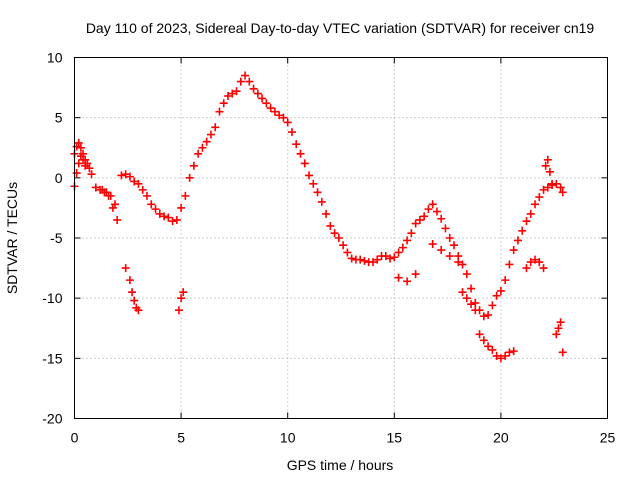 Image resolution: width=640 pixels, height=480 pixels. What do you see at coordinates (608, 438) in the screenshot?
I see `x-tick-label: 25` at bounding box center [608, 438].